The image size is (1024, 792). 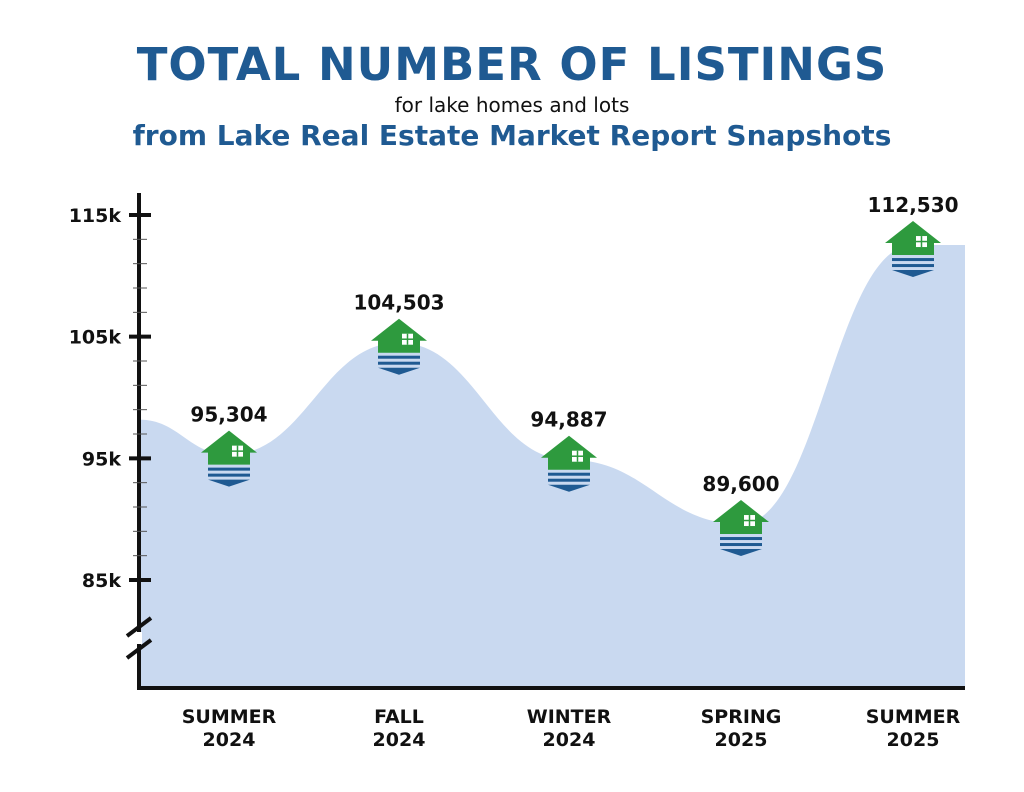 I want to click on x-category-label: SPRING 2025, so click(x=741, y=728).